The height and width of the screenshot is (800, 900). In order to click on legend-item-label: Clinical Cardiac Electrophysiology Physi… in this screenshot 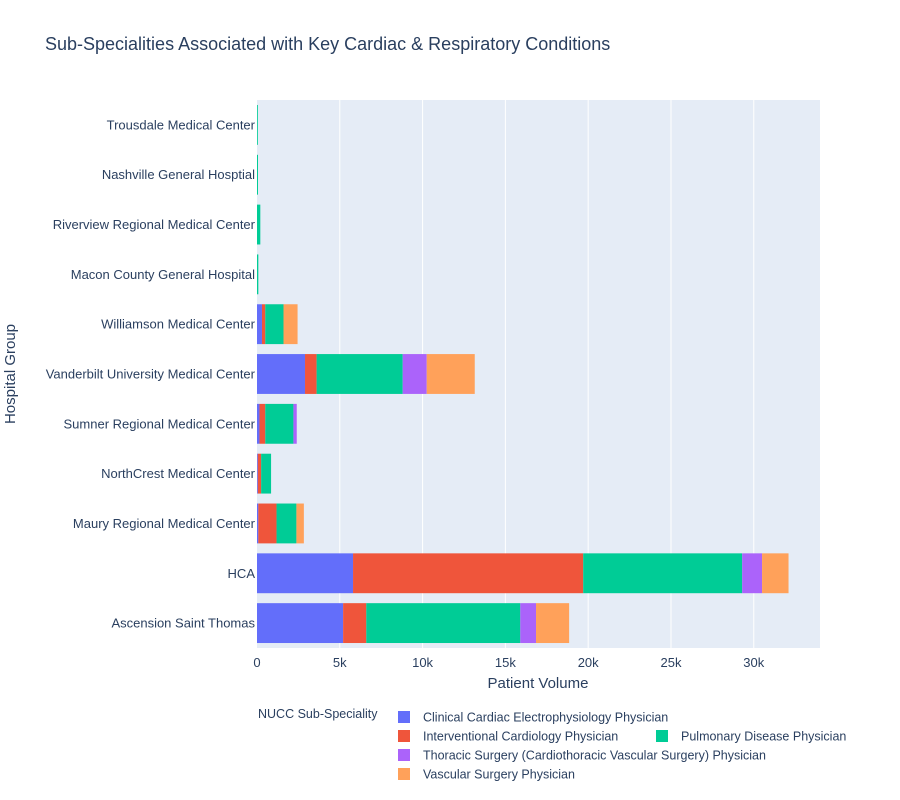, I will do `click(545, 718)`.